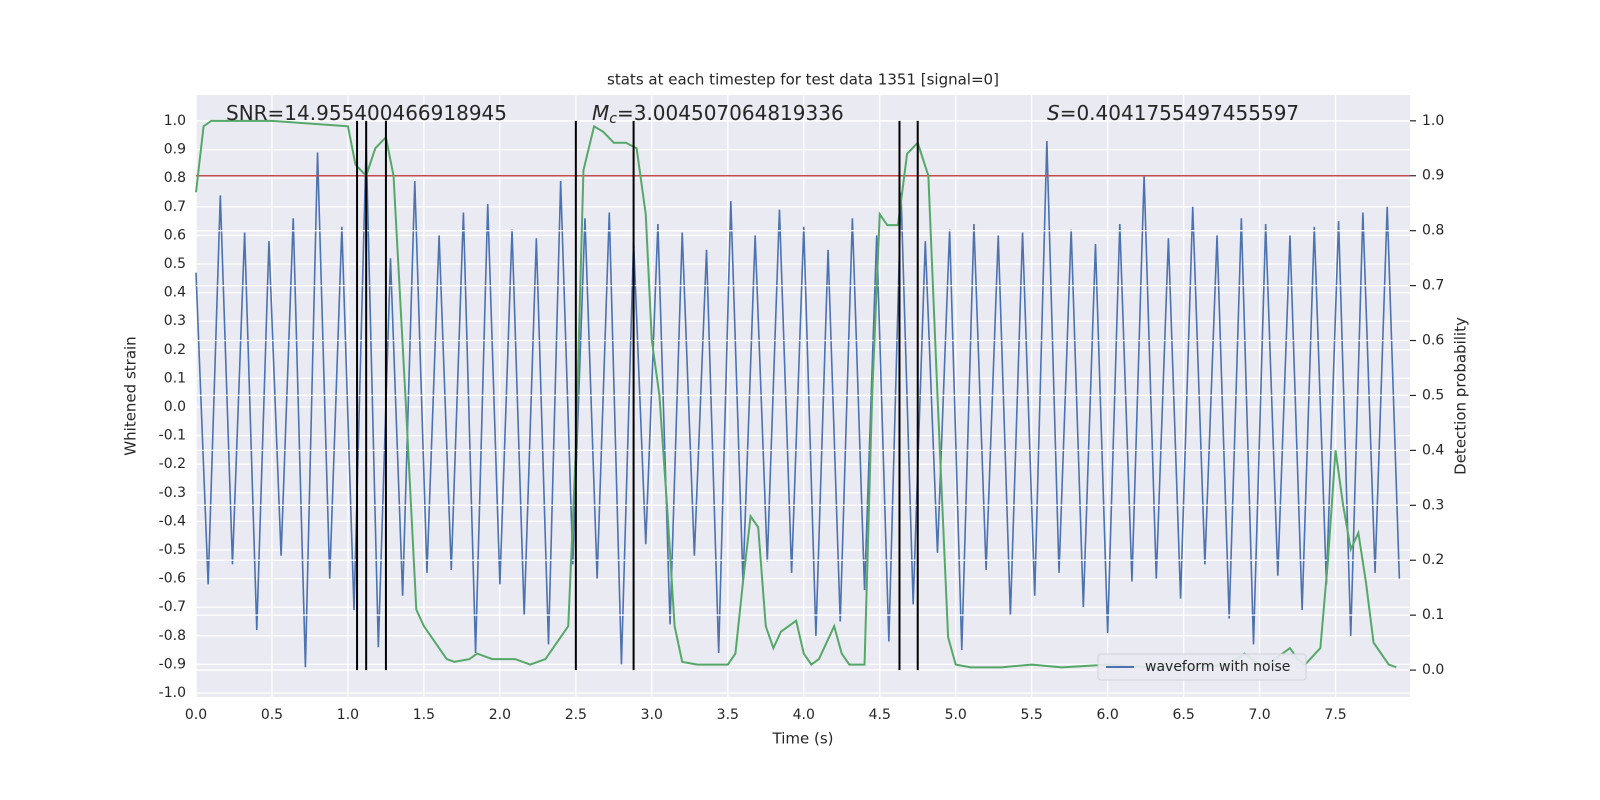 The width and height of the screenshot is (1600, 800). Describe the element at coordinates (880, 715) in the screenshot. I see `x-tick-label: 4.5` at that location.